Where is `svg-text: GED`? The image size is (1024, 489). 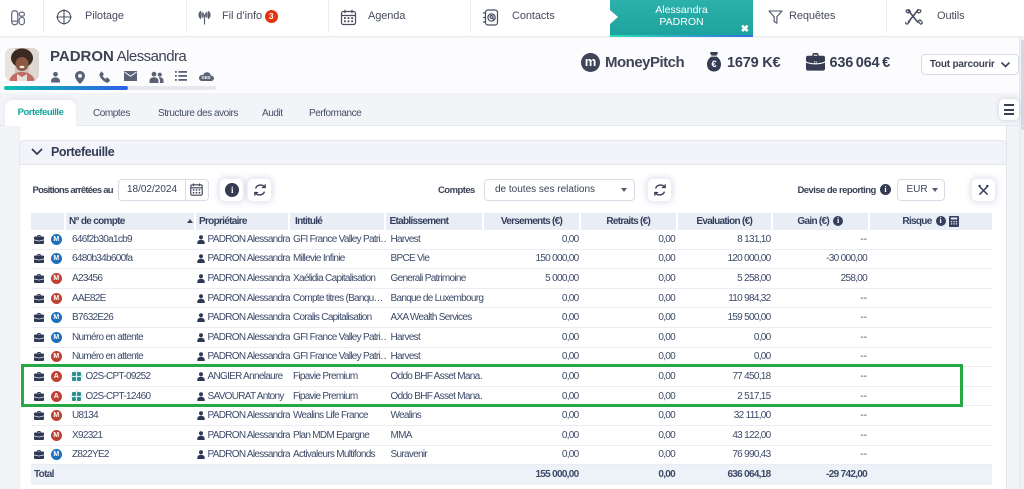
svg-text: GED is located at coordinates (205, 77).